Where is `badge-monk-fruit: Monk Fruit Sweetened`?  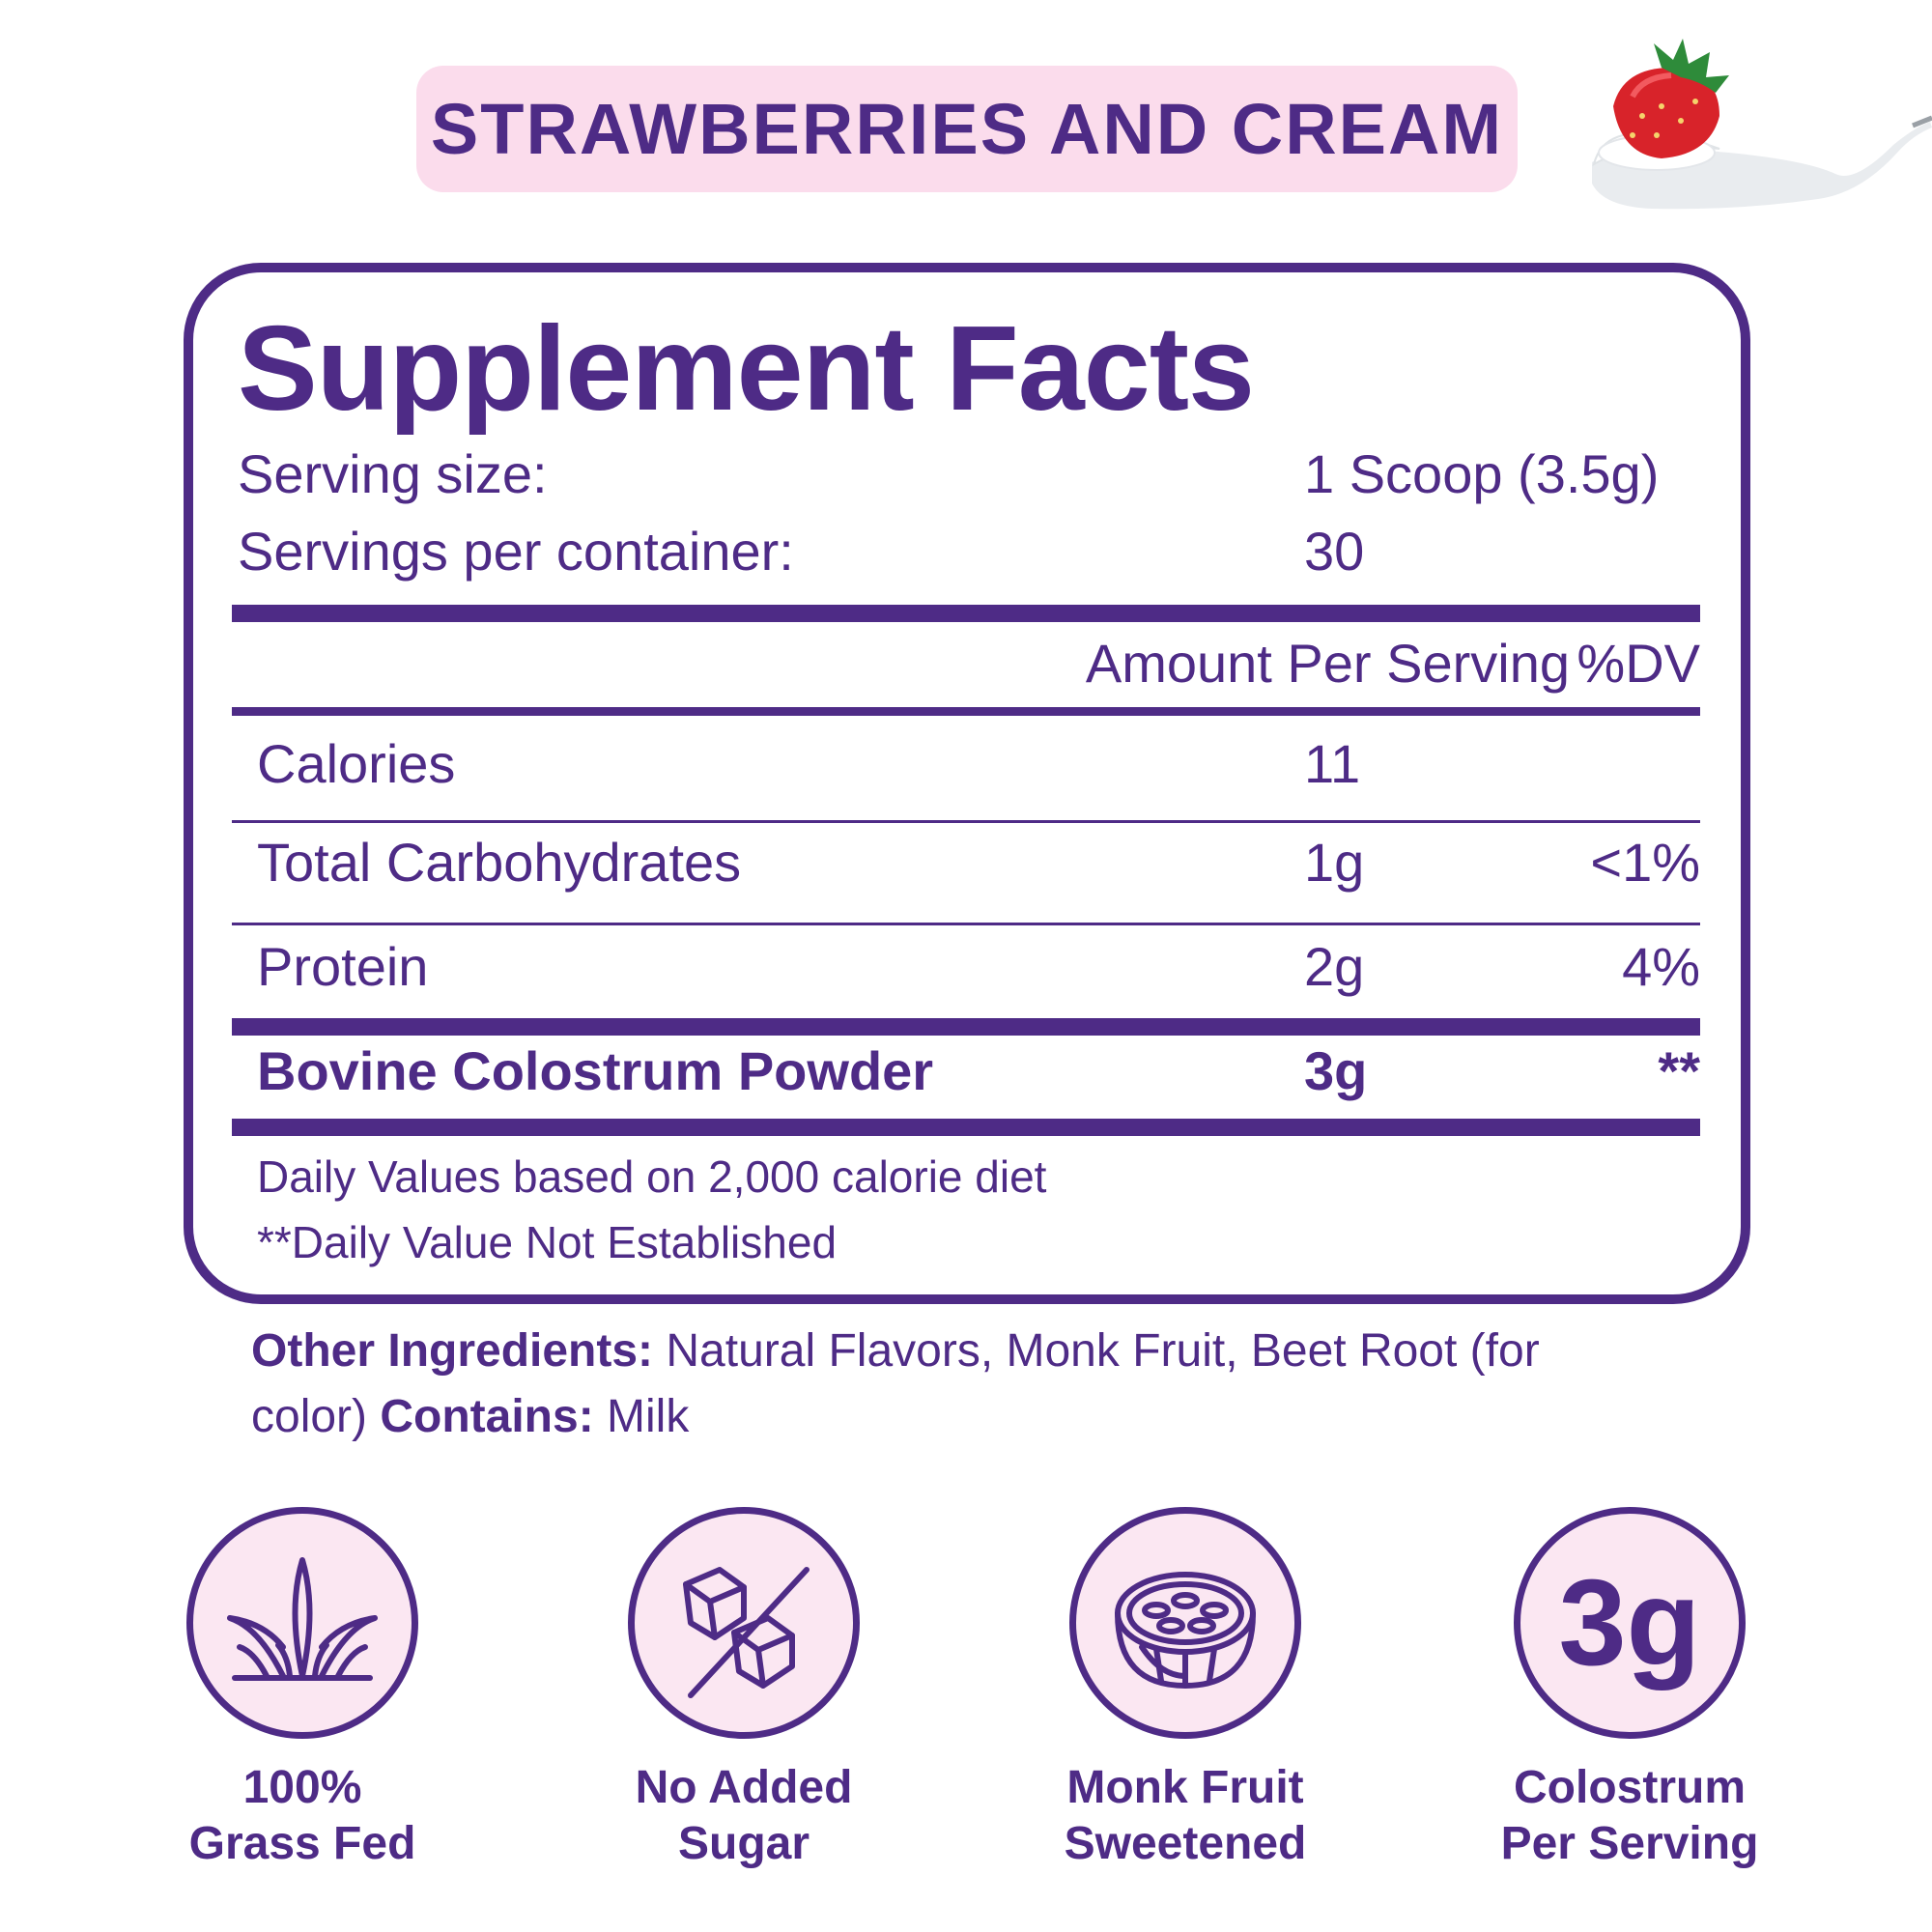 badge-monk-fruit: Monk Fruit Sweetened is located at coordinates (1185, 1689).